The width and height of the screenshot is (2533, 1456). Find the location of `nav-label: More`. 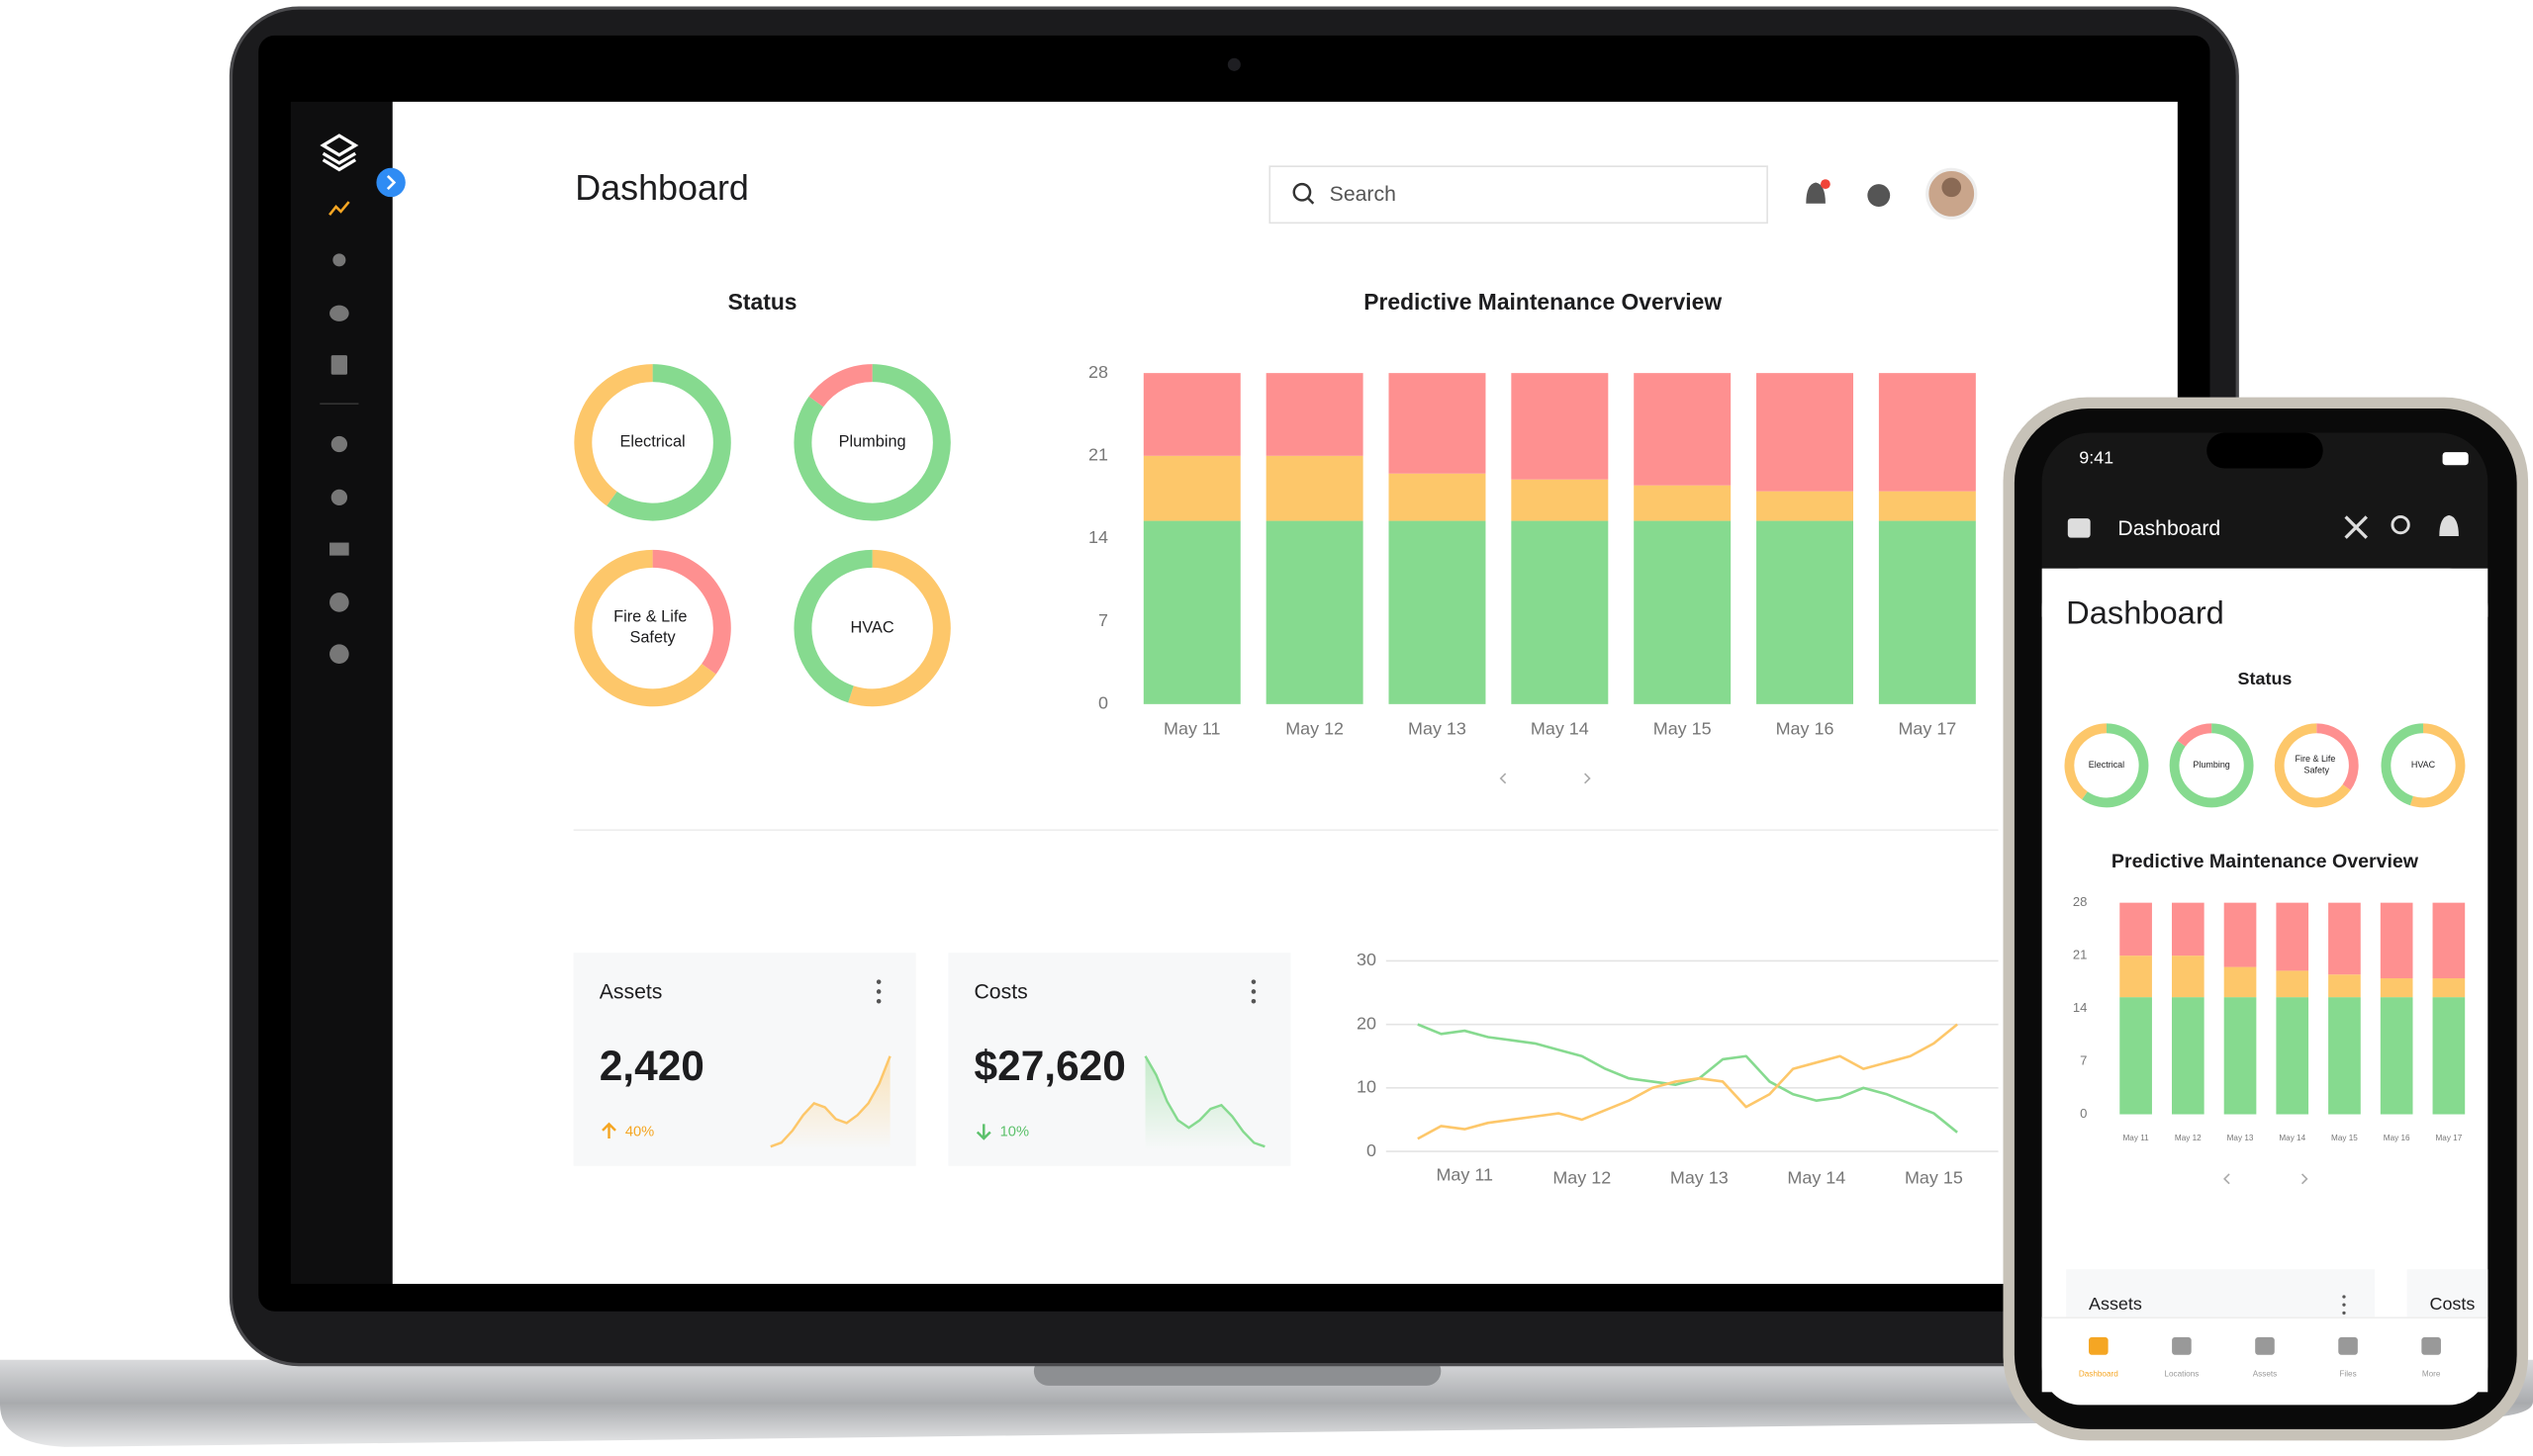

nav-label: More is located at coordinates (2431, 1374).